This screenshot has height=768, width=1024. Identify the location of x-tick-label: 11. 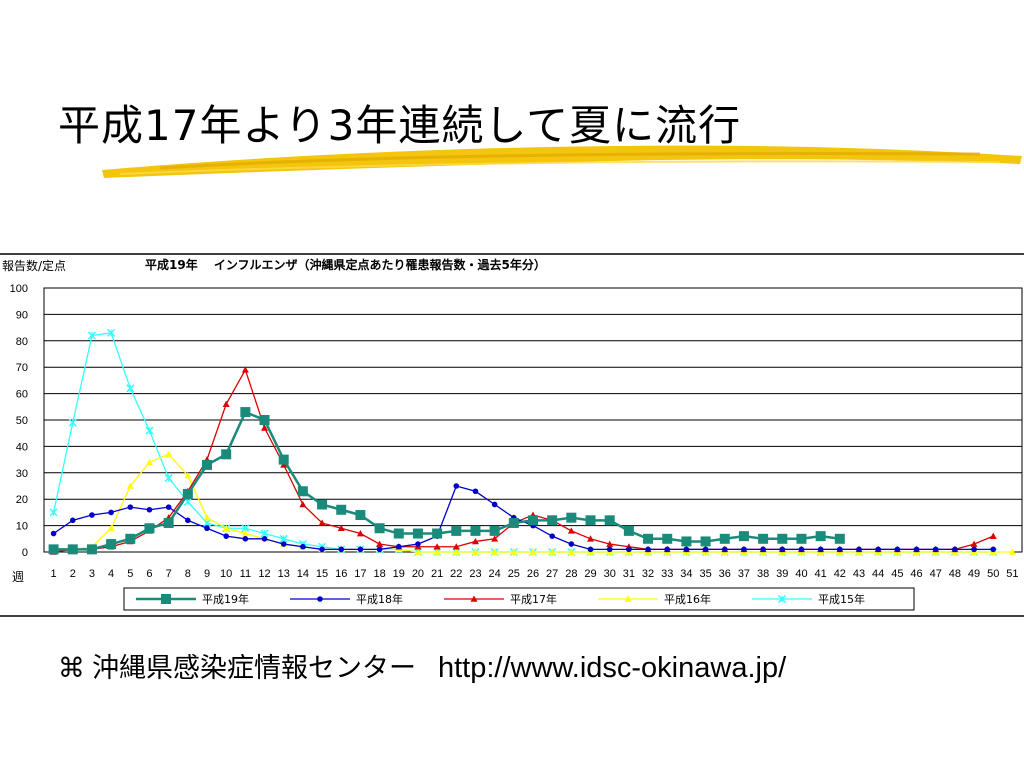
(245, 574).